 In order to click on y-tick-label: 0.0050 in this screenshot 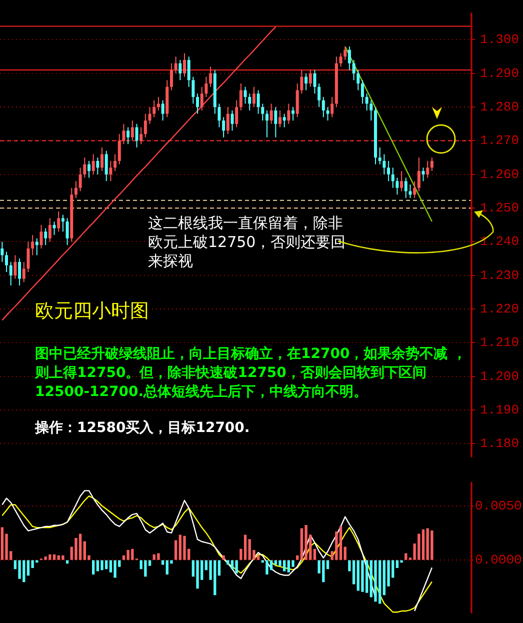, I will do `click(498, 506)`.